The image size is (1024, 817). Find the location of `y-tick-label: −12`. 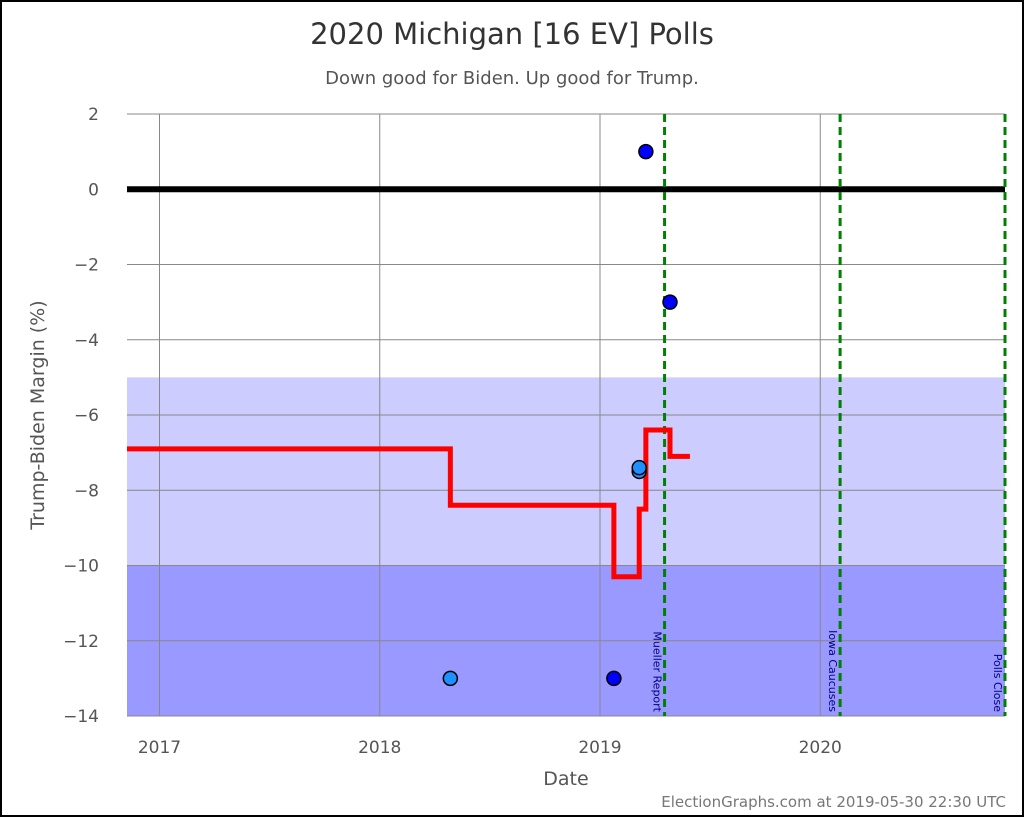

y-tick-label: −12 is located at coordinates (81, 642).